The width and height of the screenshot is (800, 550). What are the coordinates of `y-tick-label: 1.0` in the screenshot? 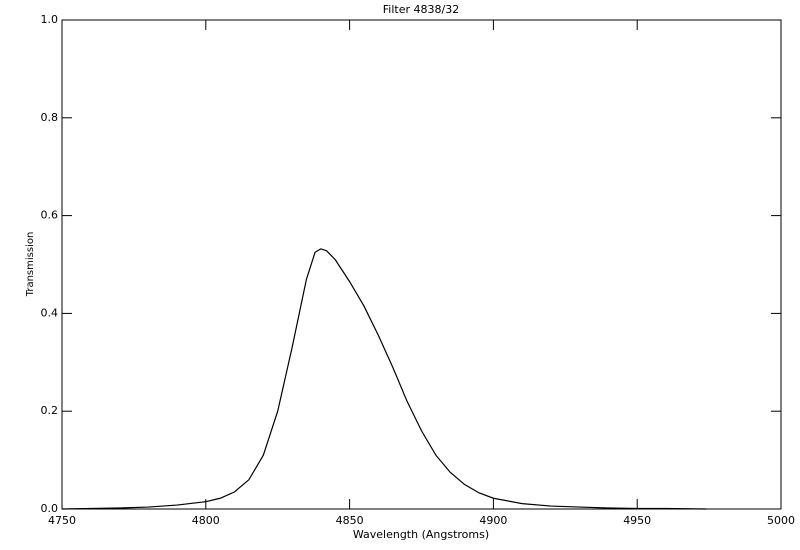 It's located at (50, 19).